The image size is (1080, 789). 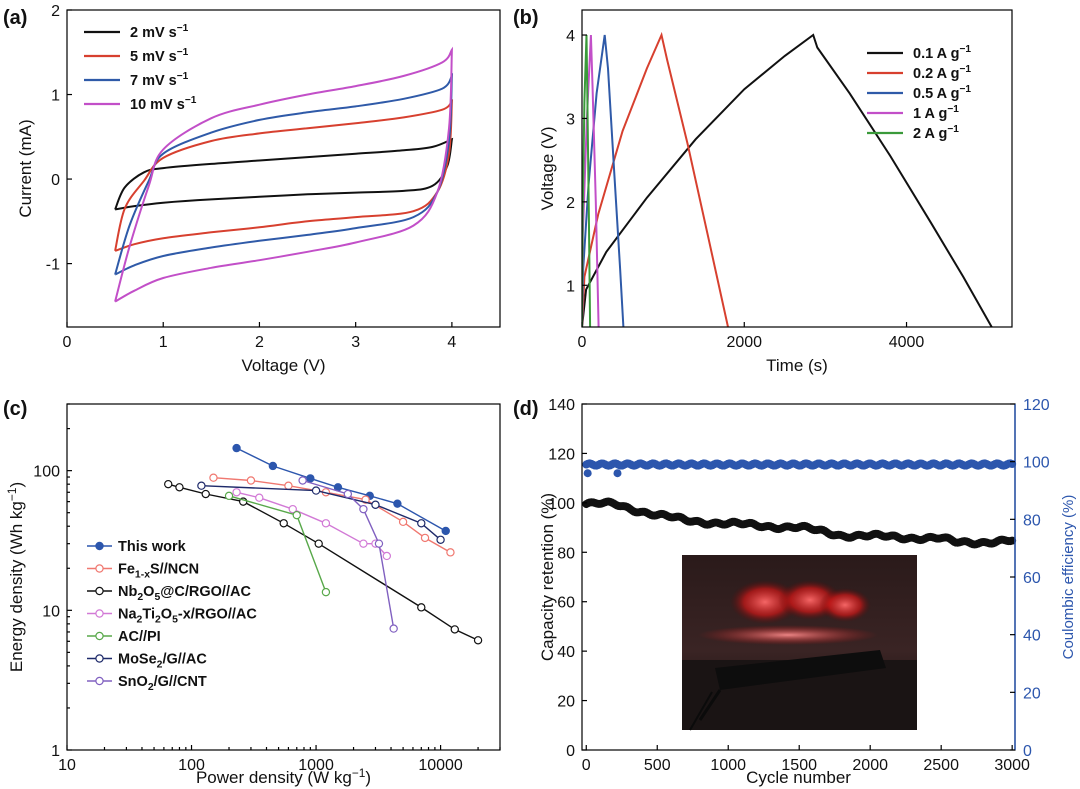 What do you see at coordinates (1027, 751) in the screenshot?
I see `y2-tick-label: 0` at bounding box center [1027, 751].